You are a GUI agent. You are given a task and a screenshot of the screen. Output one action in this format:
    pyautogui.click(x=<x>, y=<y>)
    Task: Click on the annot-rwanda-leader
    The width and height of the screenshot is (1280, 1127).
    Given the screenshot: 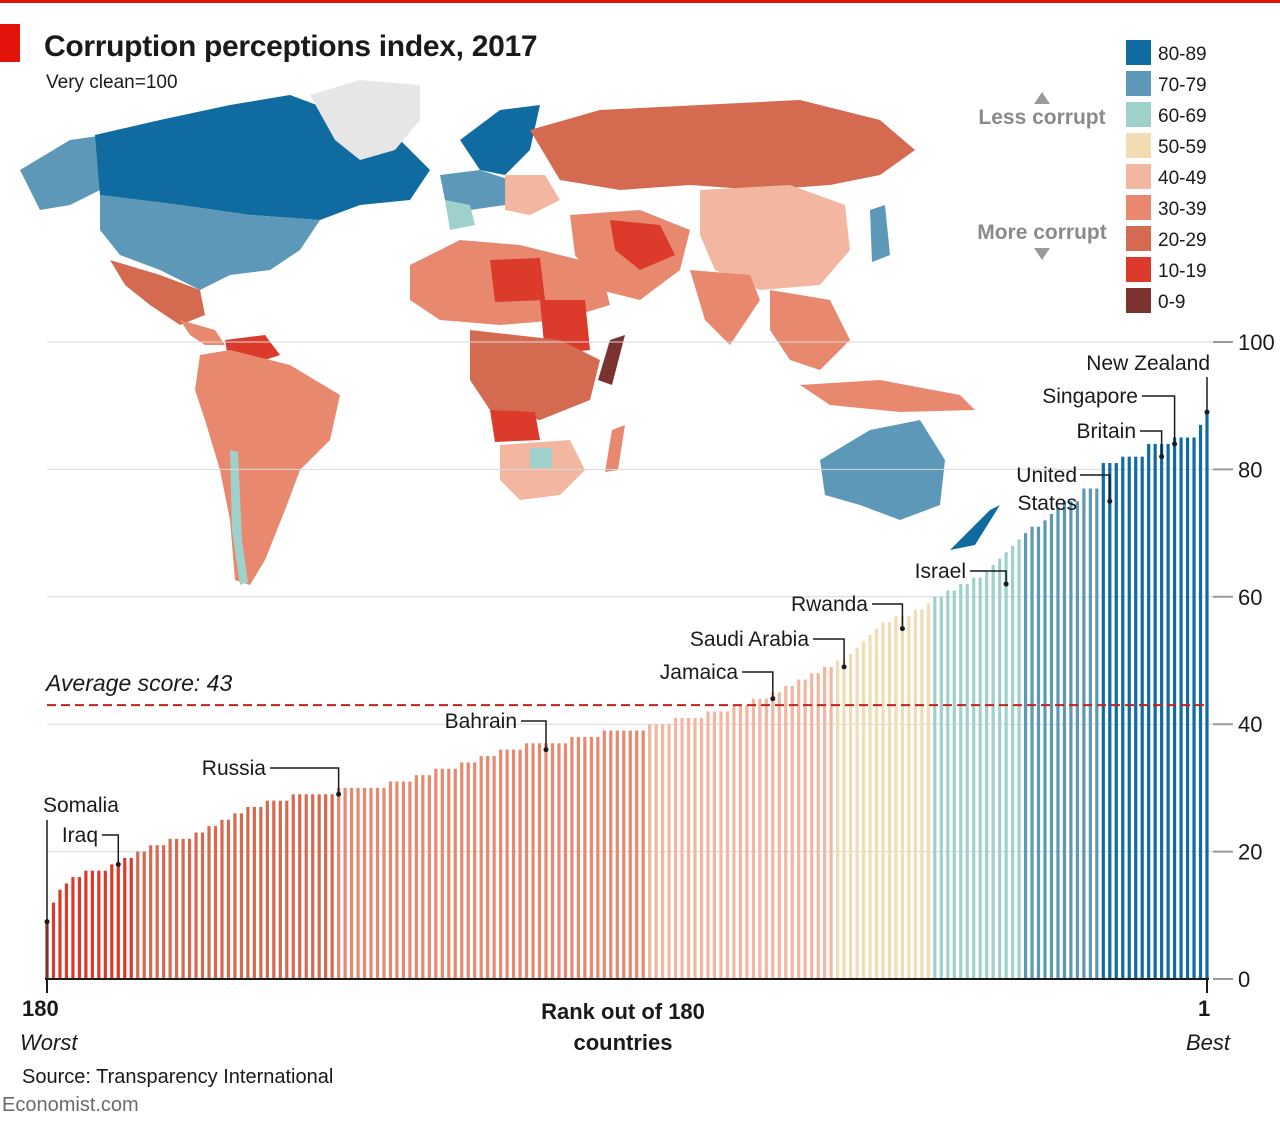 What is the action you would take?
    pyautogui.click(x=888, y=616)
    